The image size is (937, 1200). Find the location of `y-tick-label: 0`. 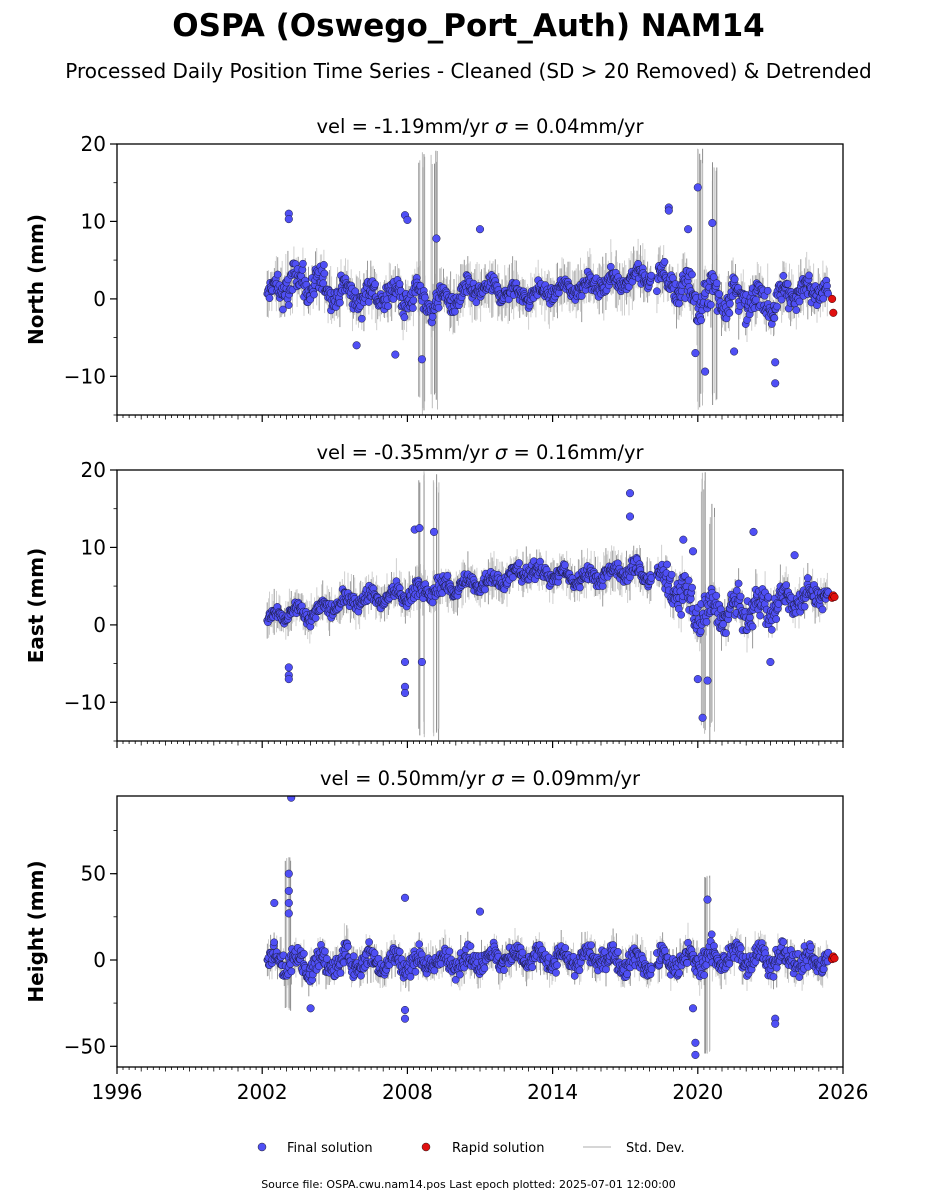

y-tick-label: 0 is located at coordinates (99, 625).